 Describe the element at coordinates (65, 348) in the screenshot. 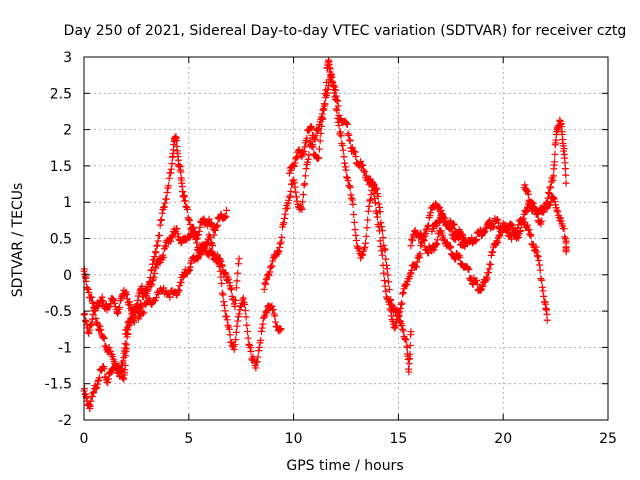

I see `y-tick-label: -1` at that location.